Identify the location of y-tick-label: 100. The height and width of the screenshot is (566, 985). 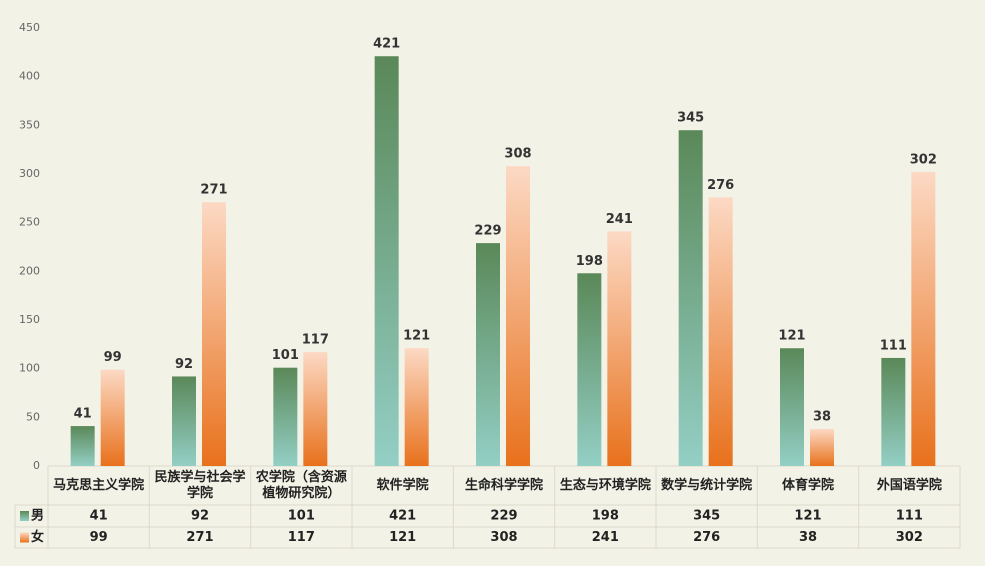
(29, 368).